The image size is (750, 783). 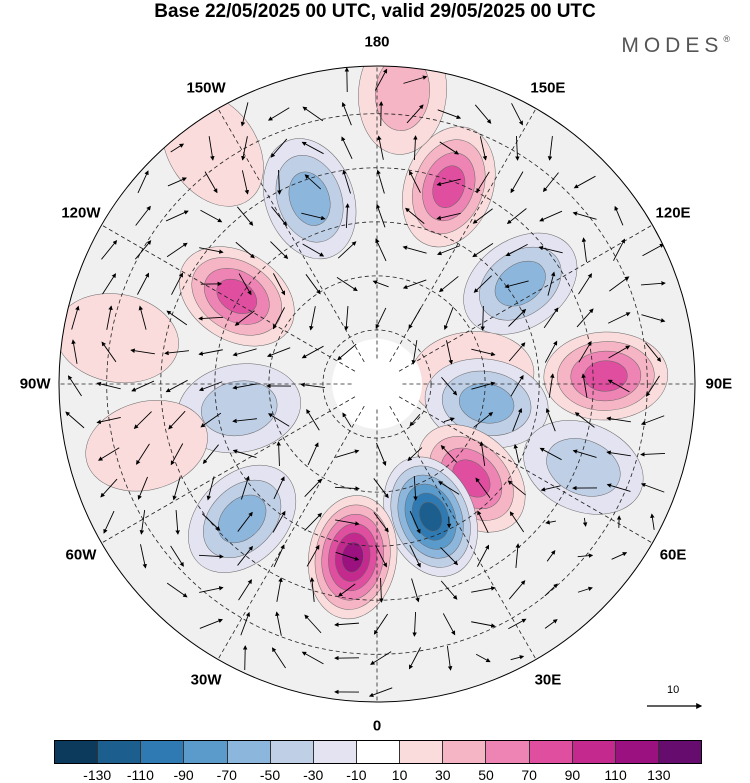 What do you see at coordinates (486, 775) in the screenshot?
I see `colorbar-tick-label: 50` at bounding box center [486, 775].